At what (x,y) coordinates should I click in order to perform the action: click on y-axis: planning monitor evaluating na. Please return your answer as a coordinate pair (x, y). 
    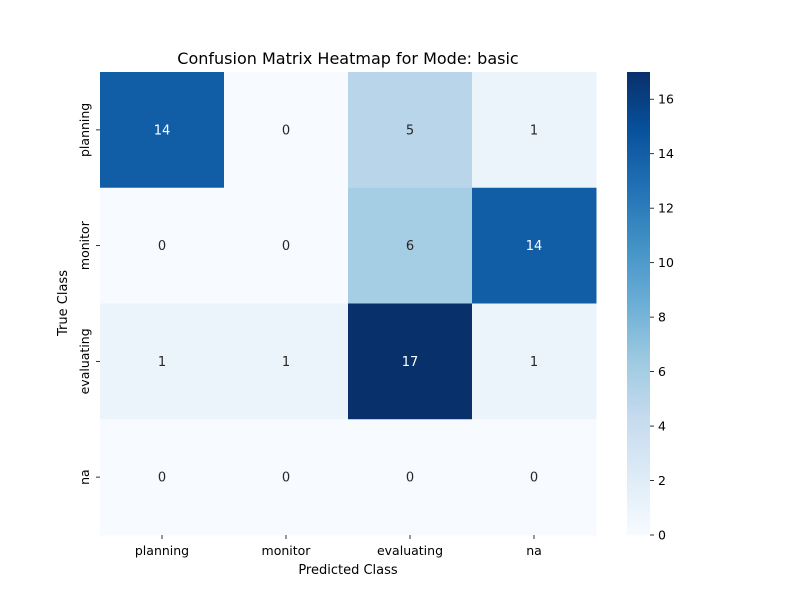
    Looking at the image, I should click on (88, 294).